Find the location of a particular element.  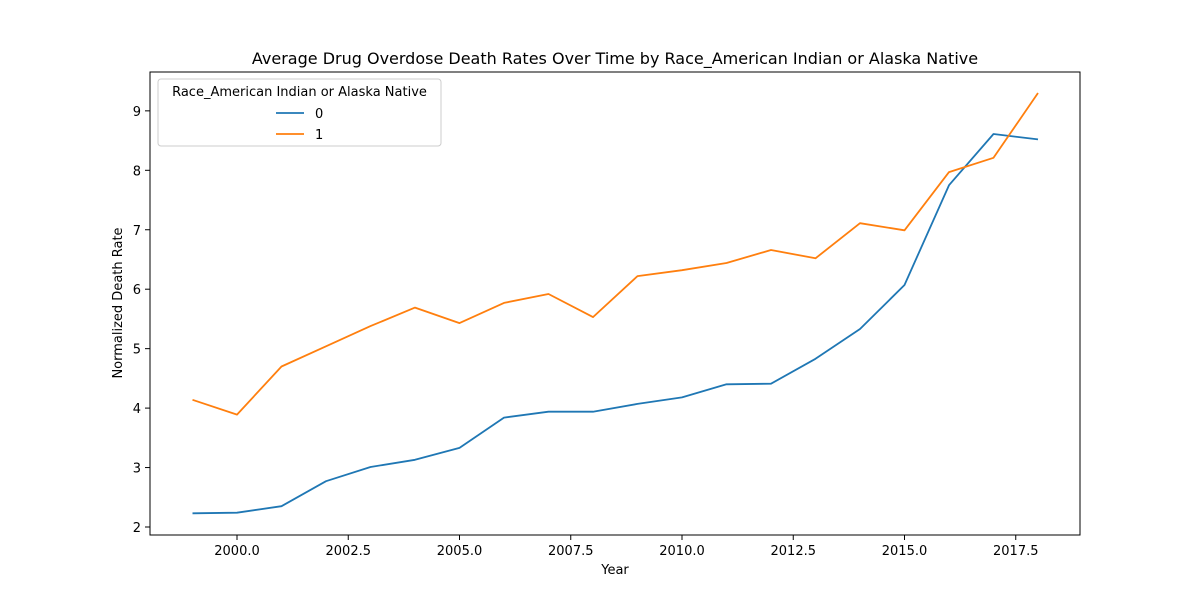

y-tick-label: 3 is located at coordinates (137, 469).